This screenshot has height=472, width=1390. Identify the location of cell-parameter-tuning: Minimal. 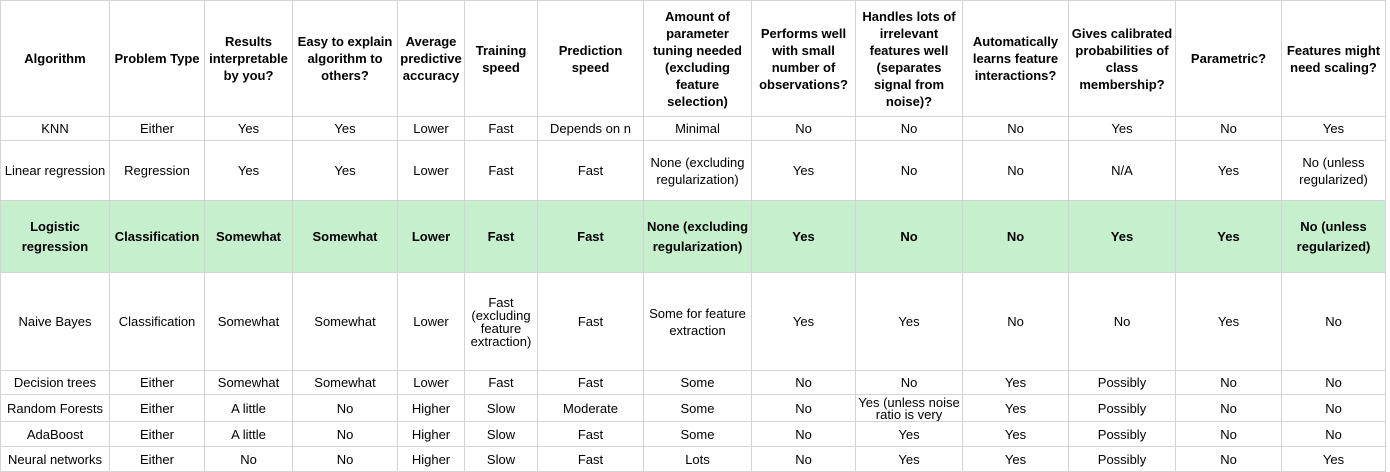
(697, 128).